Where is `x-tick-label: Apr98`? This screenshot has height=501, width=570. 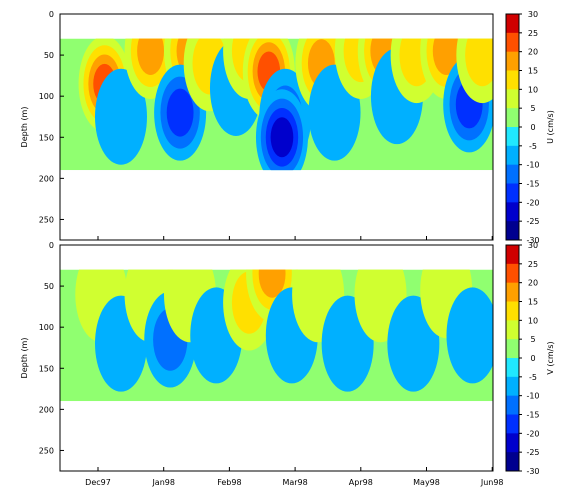 x-tick-label: Apr98 is located at coordinates (361, 482).